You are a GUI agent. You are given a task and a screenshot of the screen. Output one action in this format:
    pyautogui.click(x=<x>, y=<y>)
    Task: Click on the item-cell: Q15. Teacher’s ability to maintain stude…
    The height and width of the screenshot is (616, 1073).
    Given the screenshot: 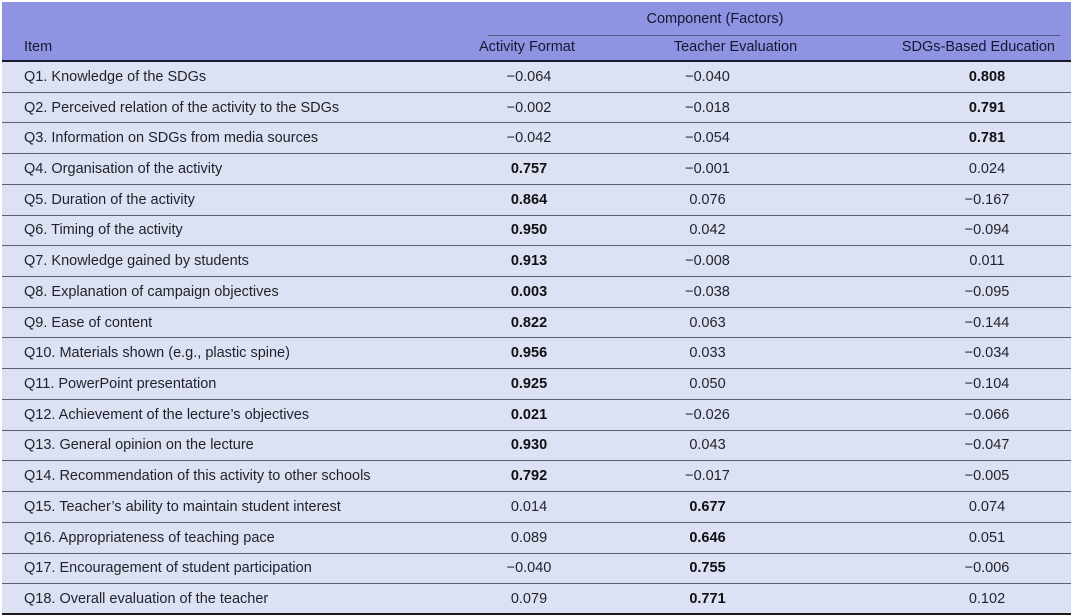 What is the action you would take?
    pyautogui.click(x=182, y=506)
    